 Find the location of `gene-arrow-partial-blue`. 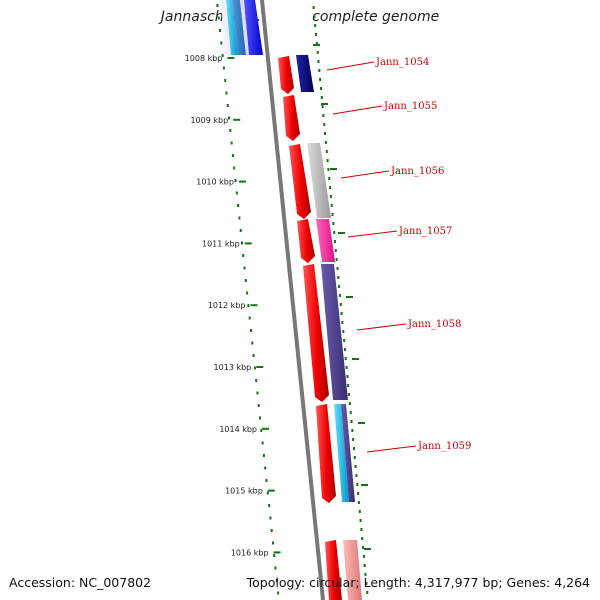

gene-arrow-partial-blue is located at coordinates (253, 27).